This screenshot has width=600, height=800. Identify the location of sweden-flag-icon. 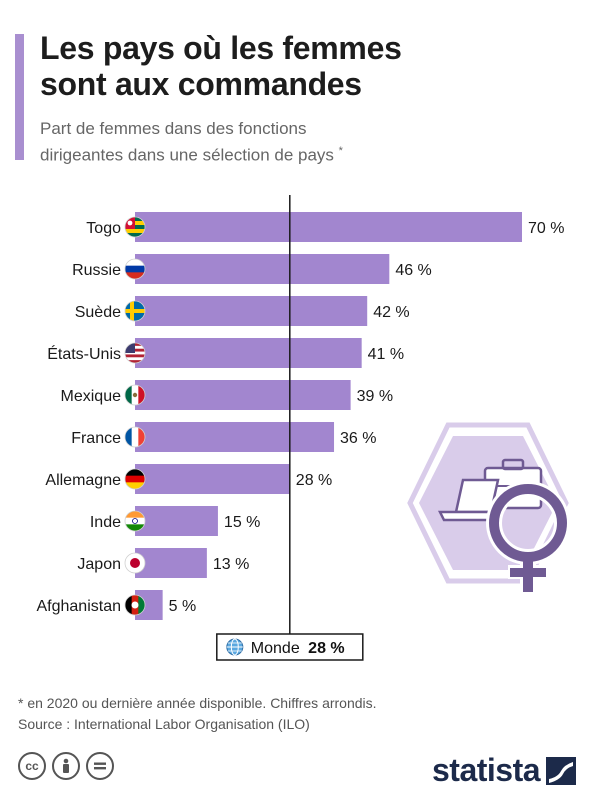
(135, 311).